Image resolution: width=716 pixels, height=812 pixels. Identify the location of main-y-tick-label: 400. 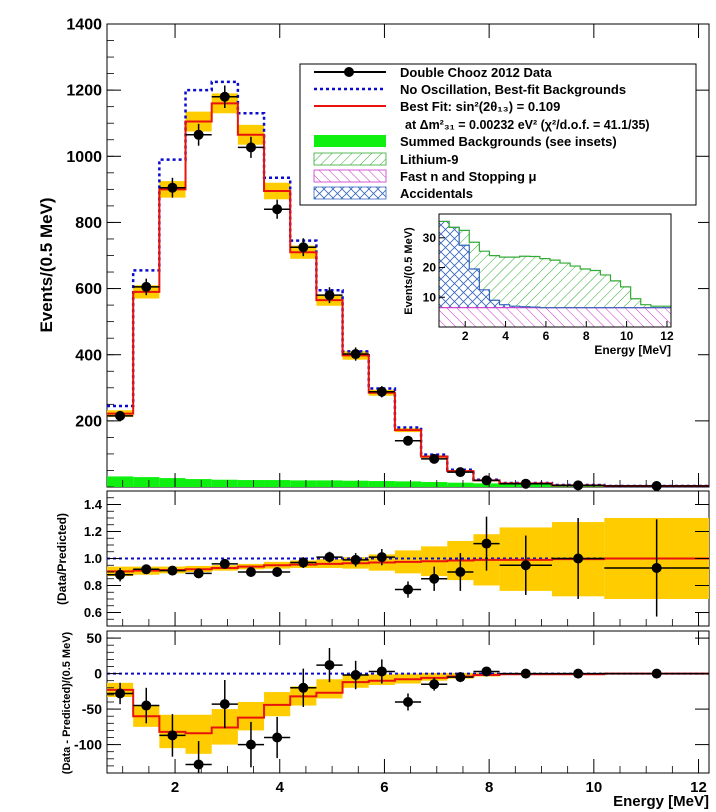
(88, 355).